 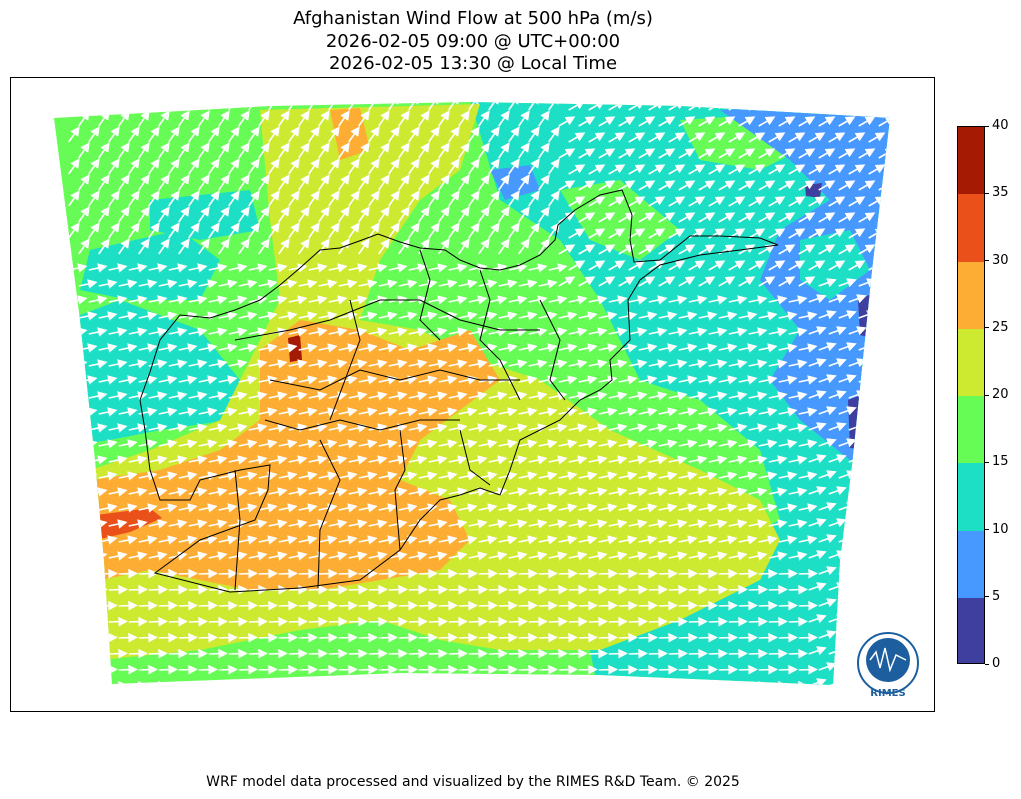 What do you see at coordinates (1000, 462) in the screenshot?
I see `colorbar-tick-label: 15` at bounding box center [1000, 462].